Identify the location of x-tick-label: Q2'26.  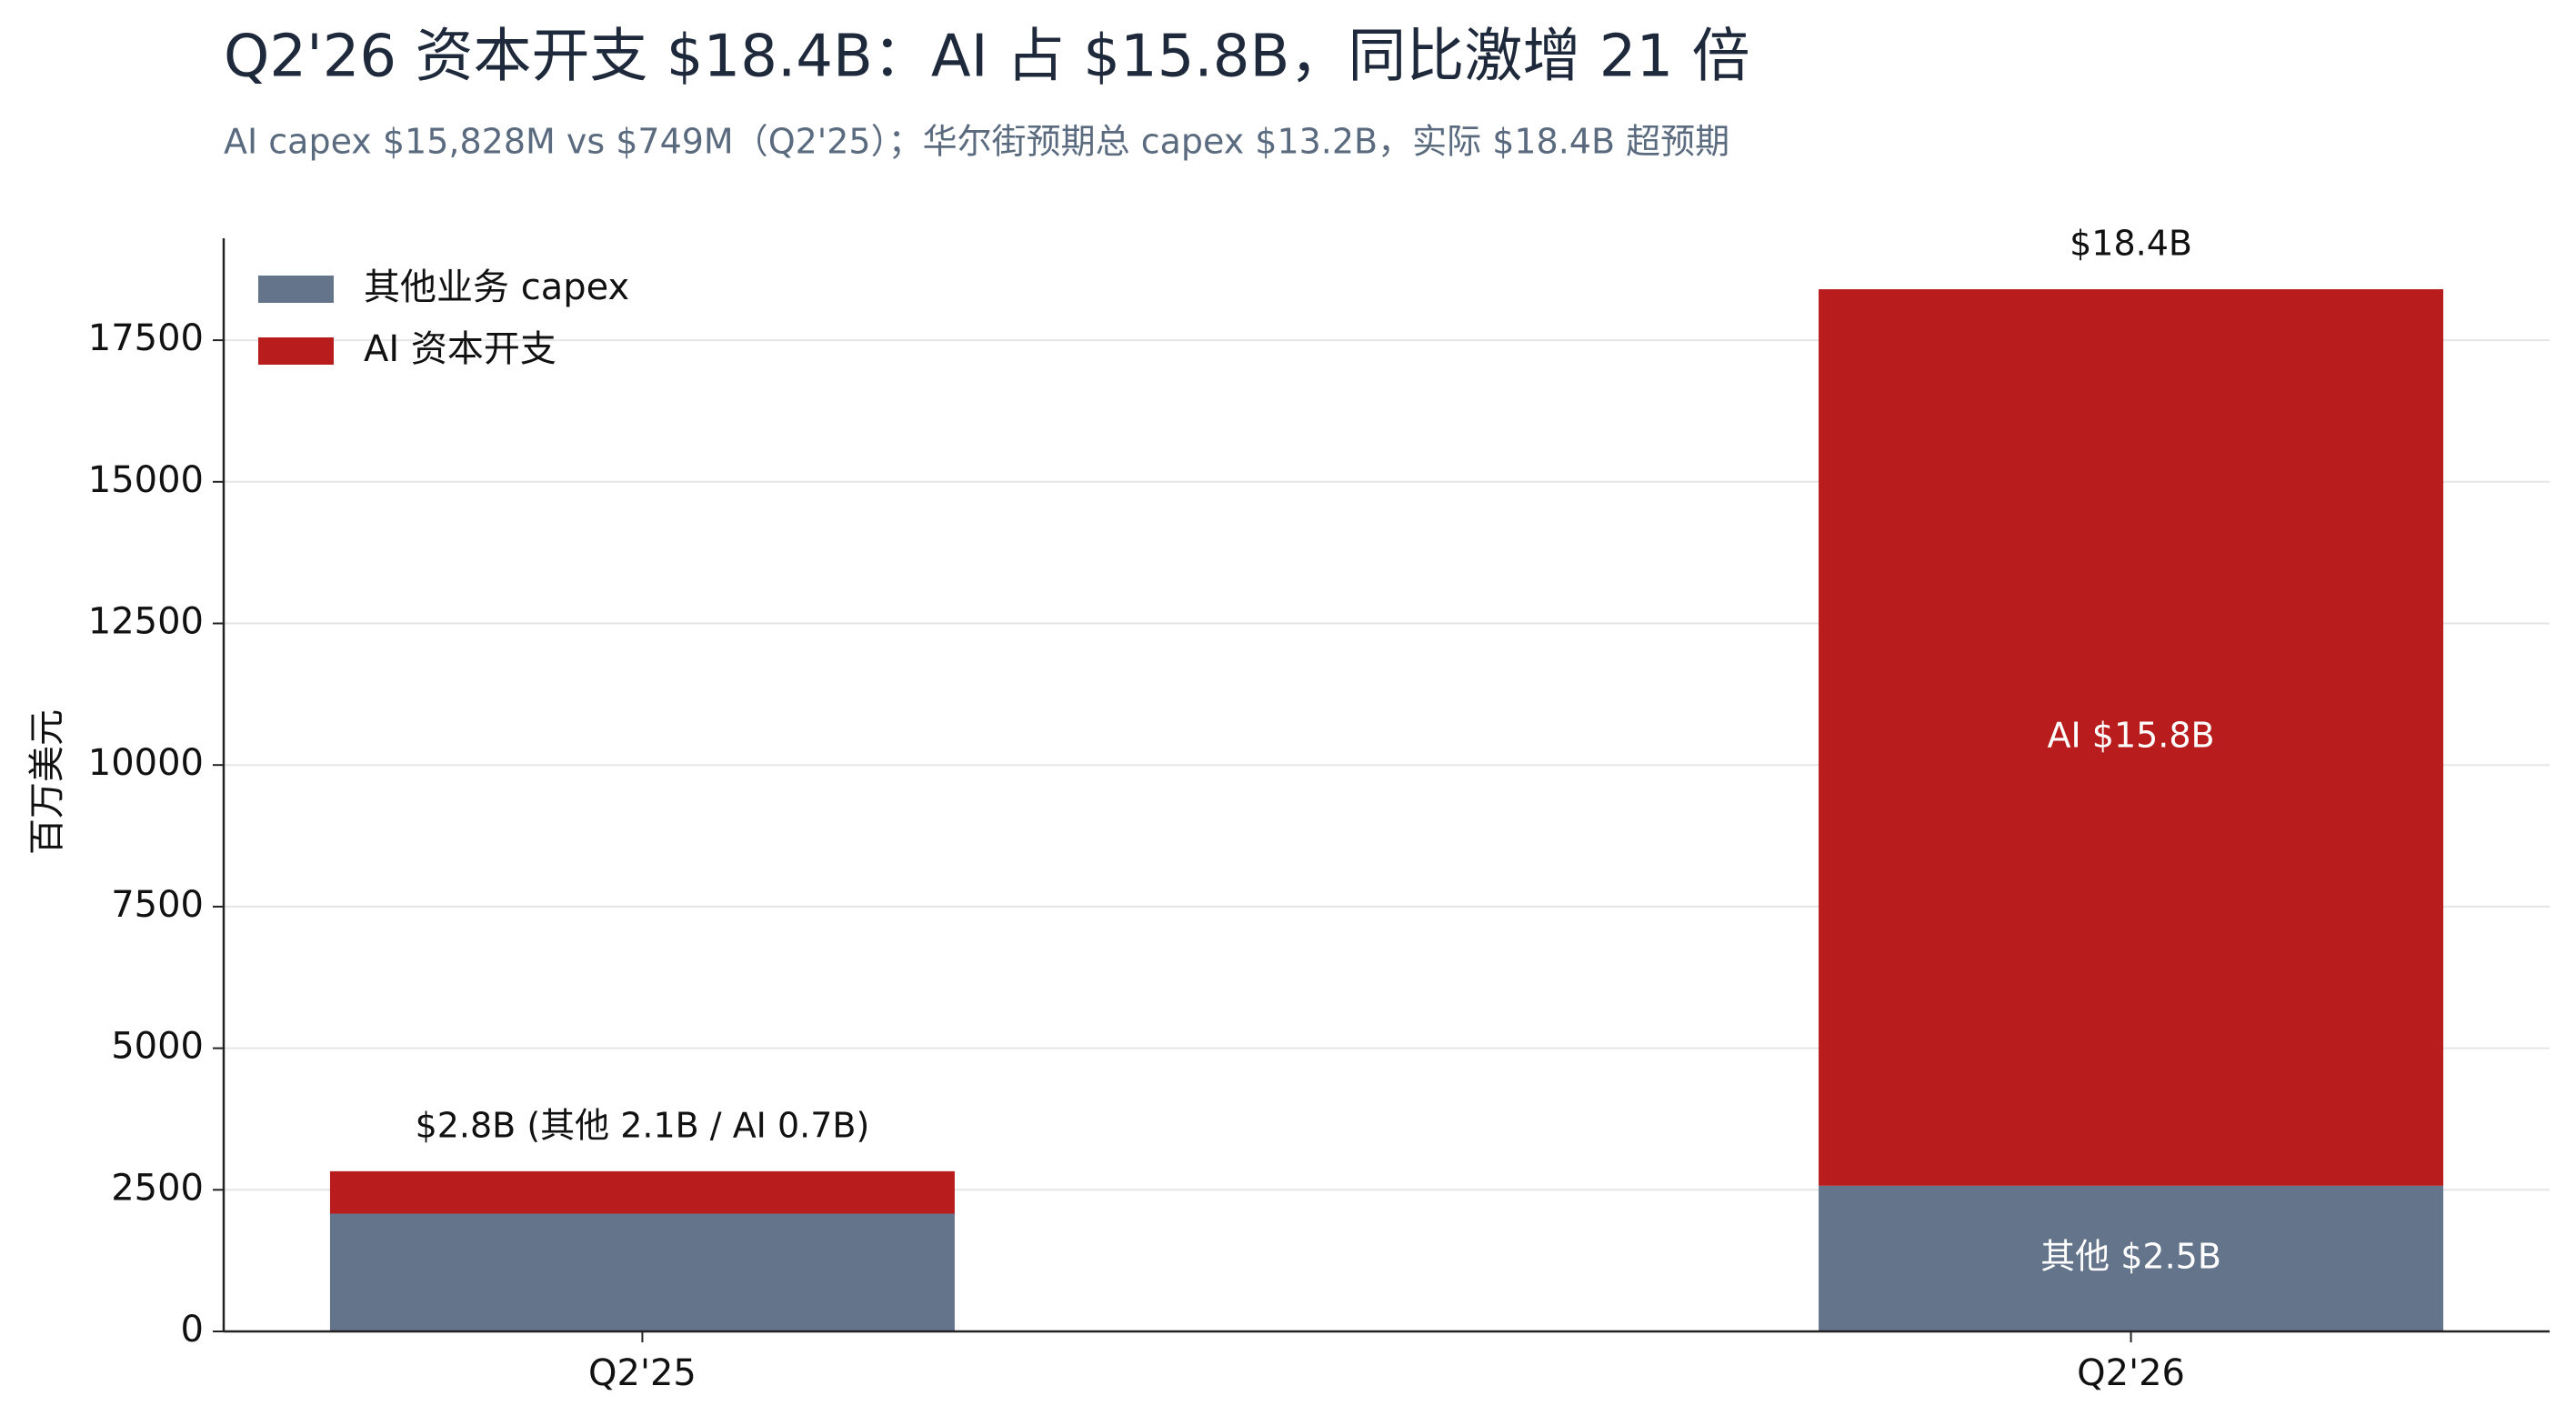
(2131, 1373).